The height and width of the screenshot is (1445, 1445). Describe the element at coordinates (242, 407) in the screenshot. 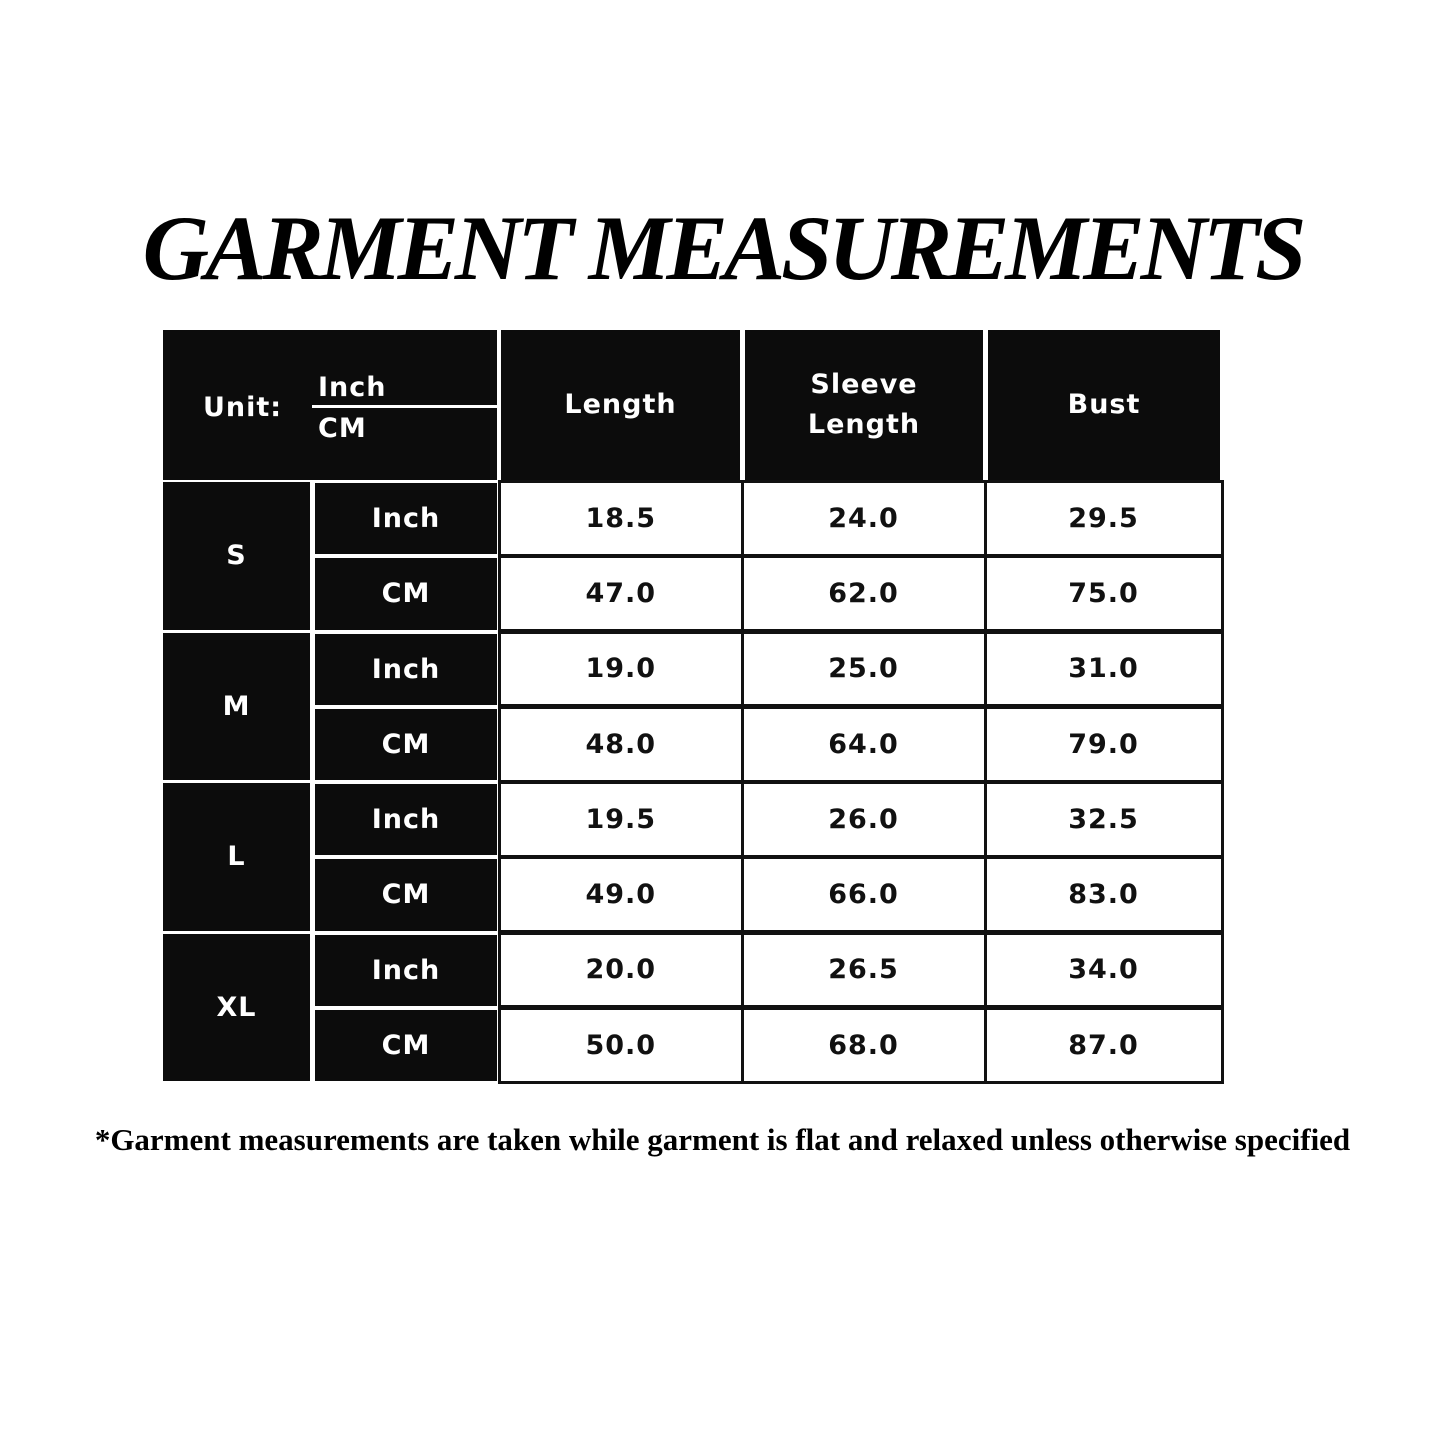

I see `unit-label: Unit:` at that location.